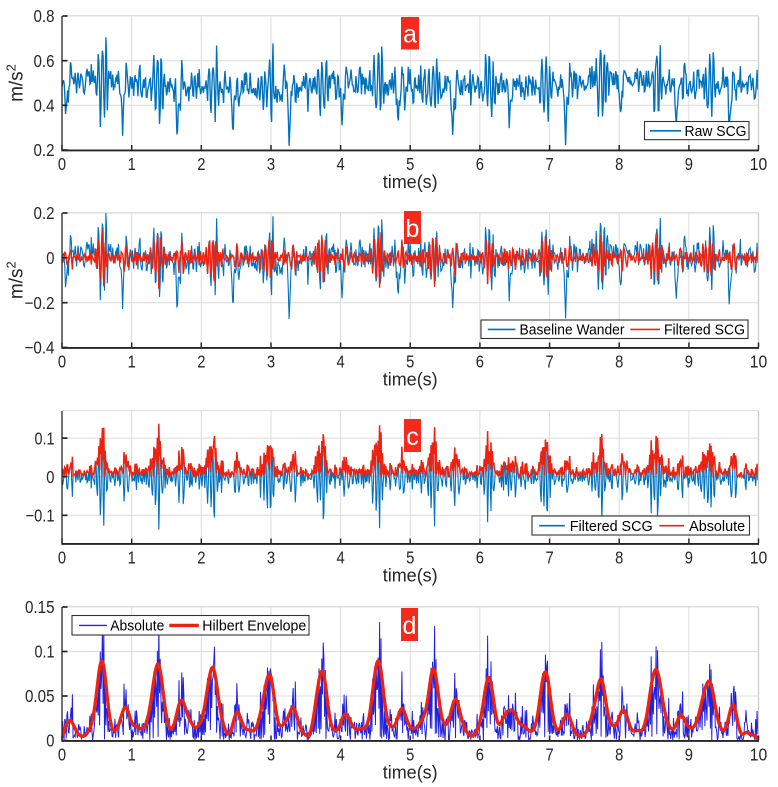 This screenshot has width=778, height=787. I want to click on svg-text: 0.6, so click(44, 61).